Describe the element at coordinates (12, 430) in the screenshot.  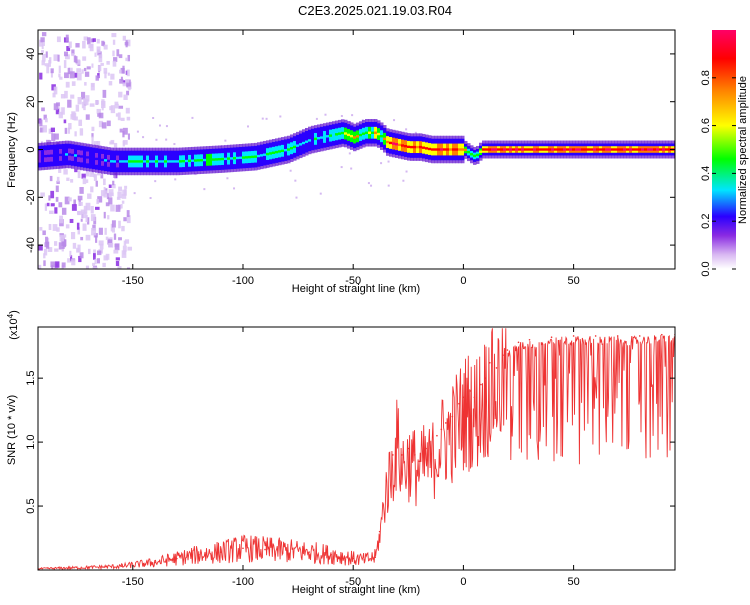
I see `snr-ylabel: SNR (10 * v/v)` at that location.